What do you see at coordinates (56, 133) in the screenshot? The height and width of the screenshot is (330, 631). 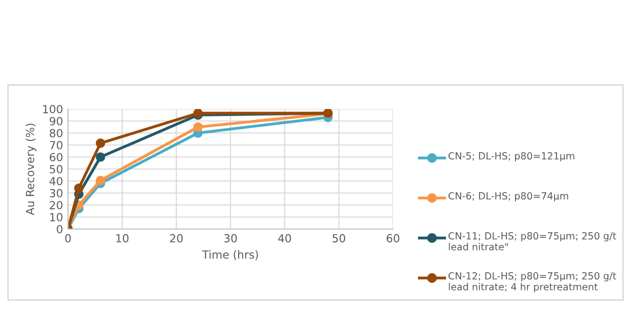 I see `y-tick-label: 80` at bounding box center [56, 133].